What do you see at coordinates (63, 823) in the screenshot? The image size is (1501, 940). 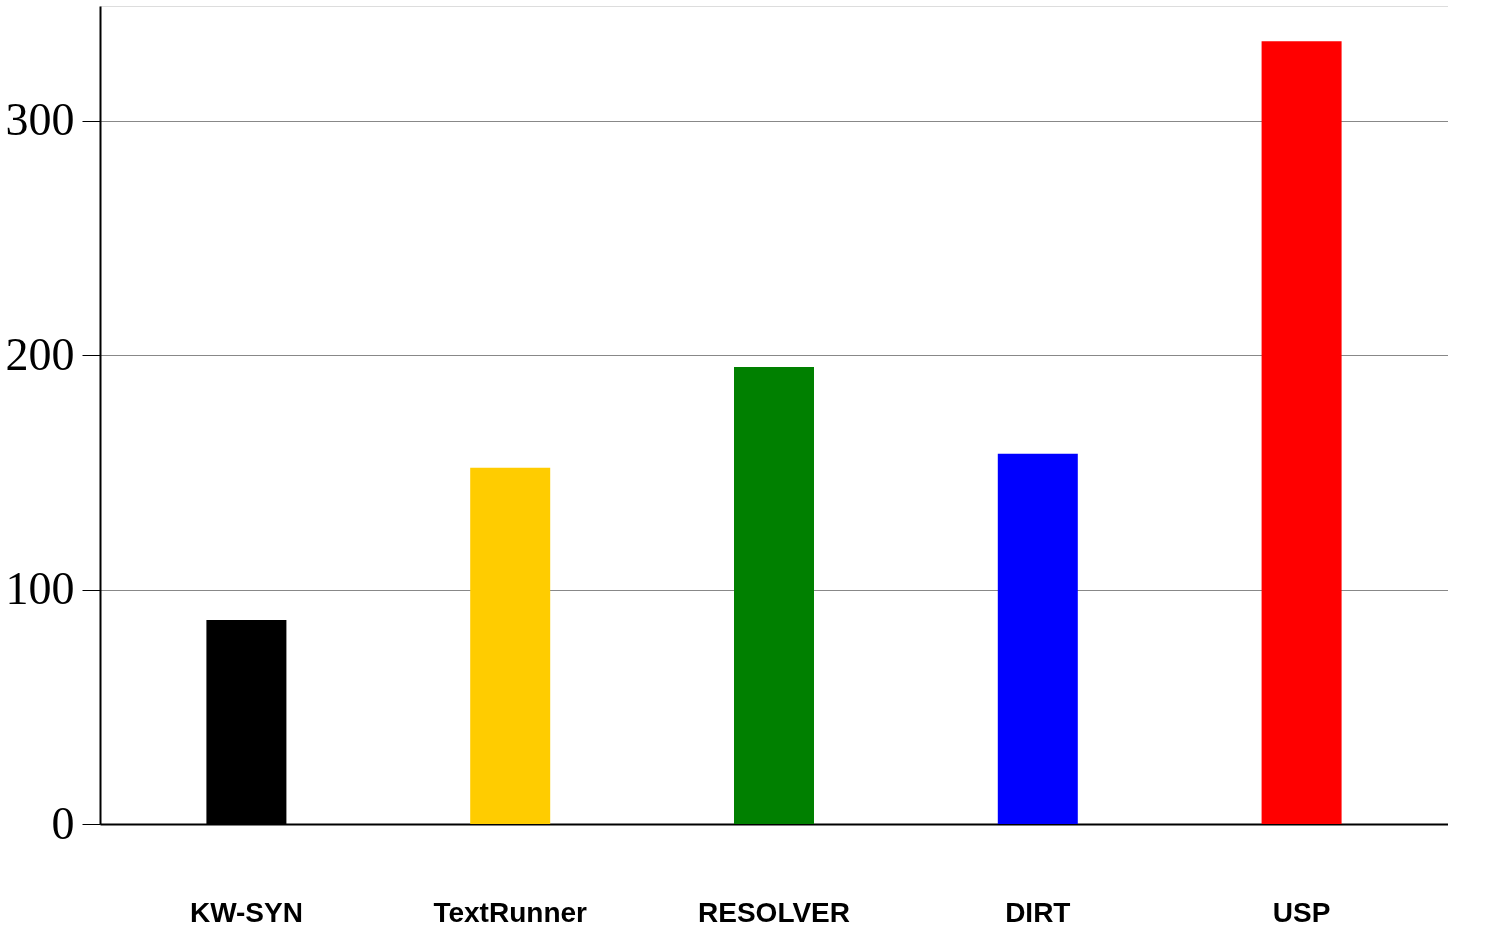 I see `y-tick-label: 0` at bounding box center [63, 823].